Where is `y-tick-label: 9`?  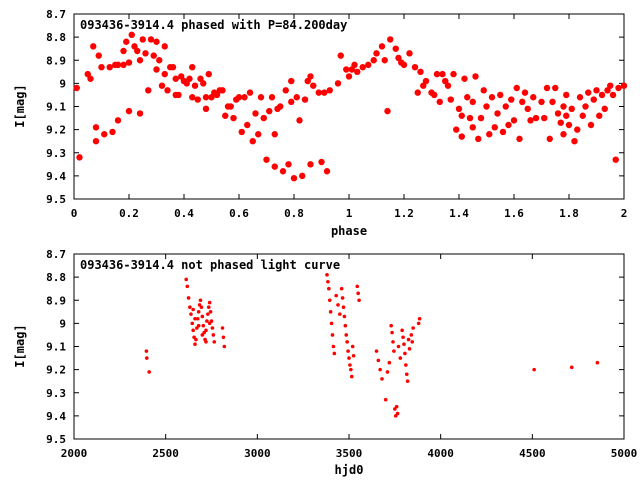 y-tick-label: 9 is located at coordinates (62, 323).